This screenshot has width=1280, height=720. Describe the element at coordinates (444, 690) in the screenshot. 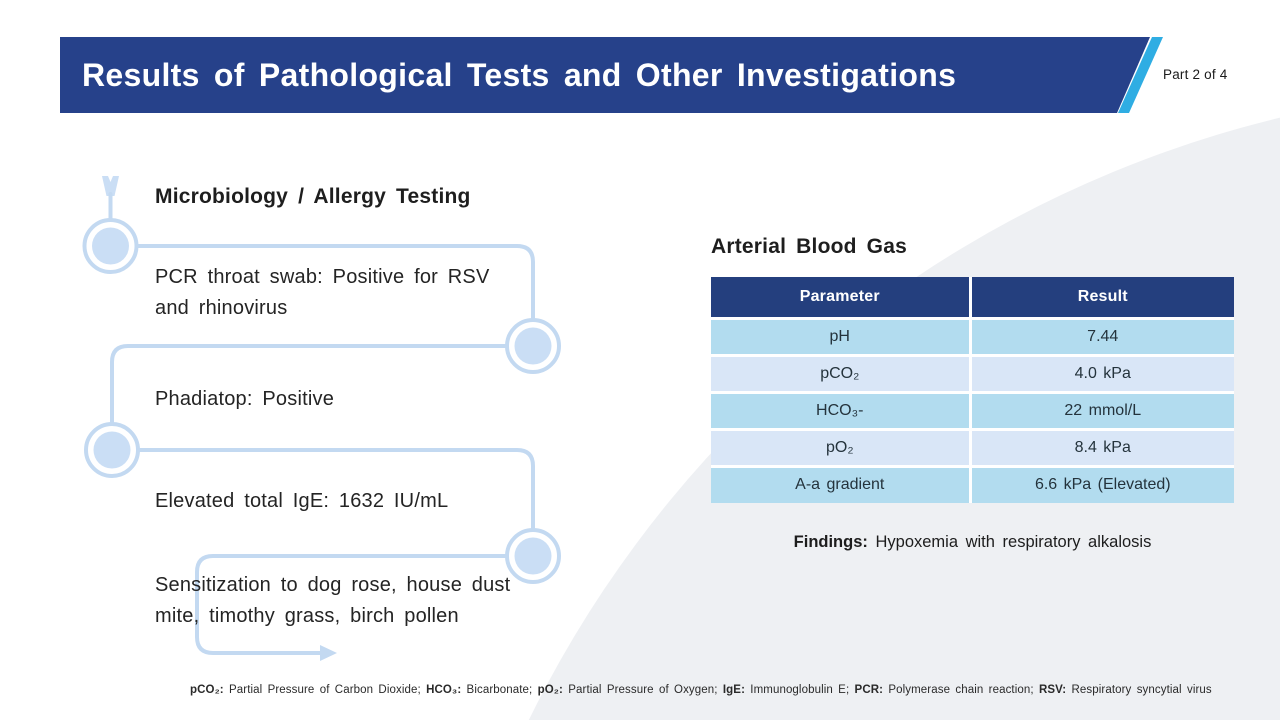

I see `footer-segment: HCO₃:` at that location.